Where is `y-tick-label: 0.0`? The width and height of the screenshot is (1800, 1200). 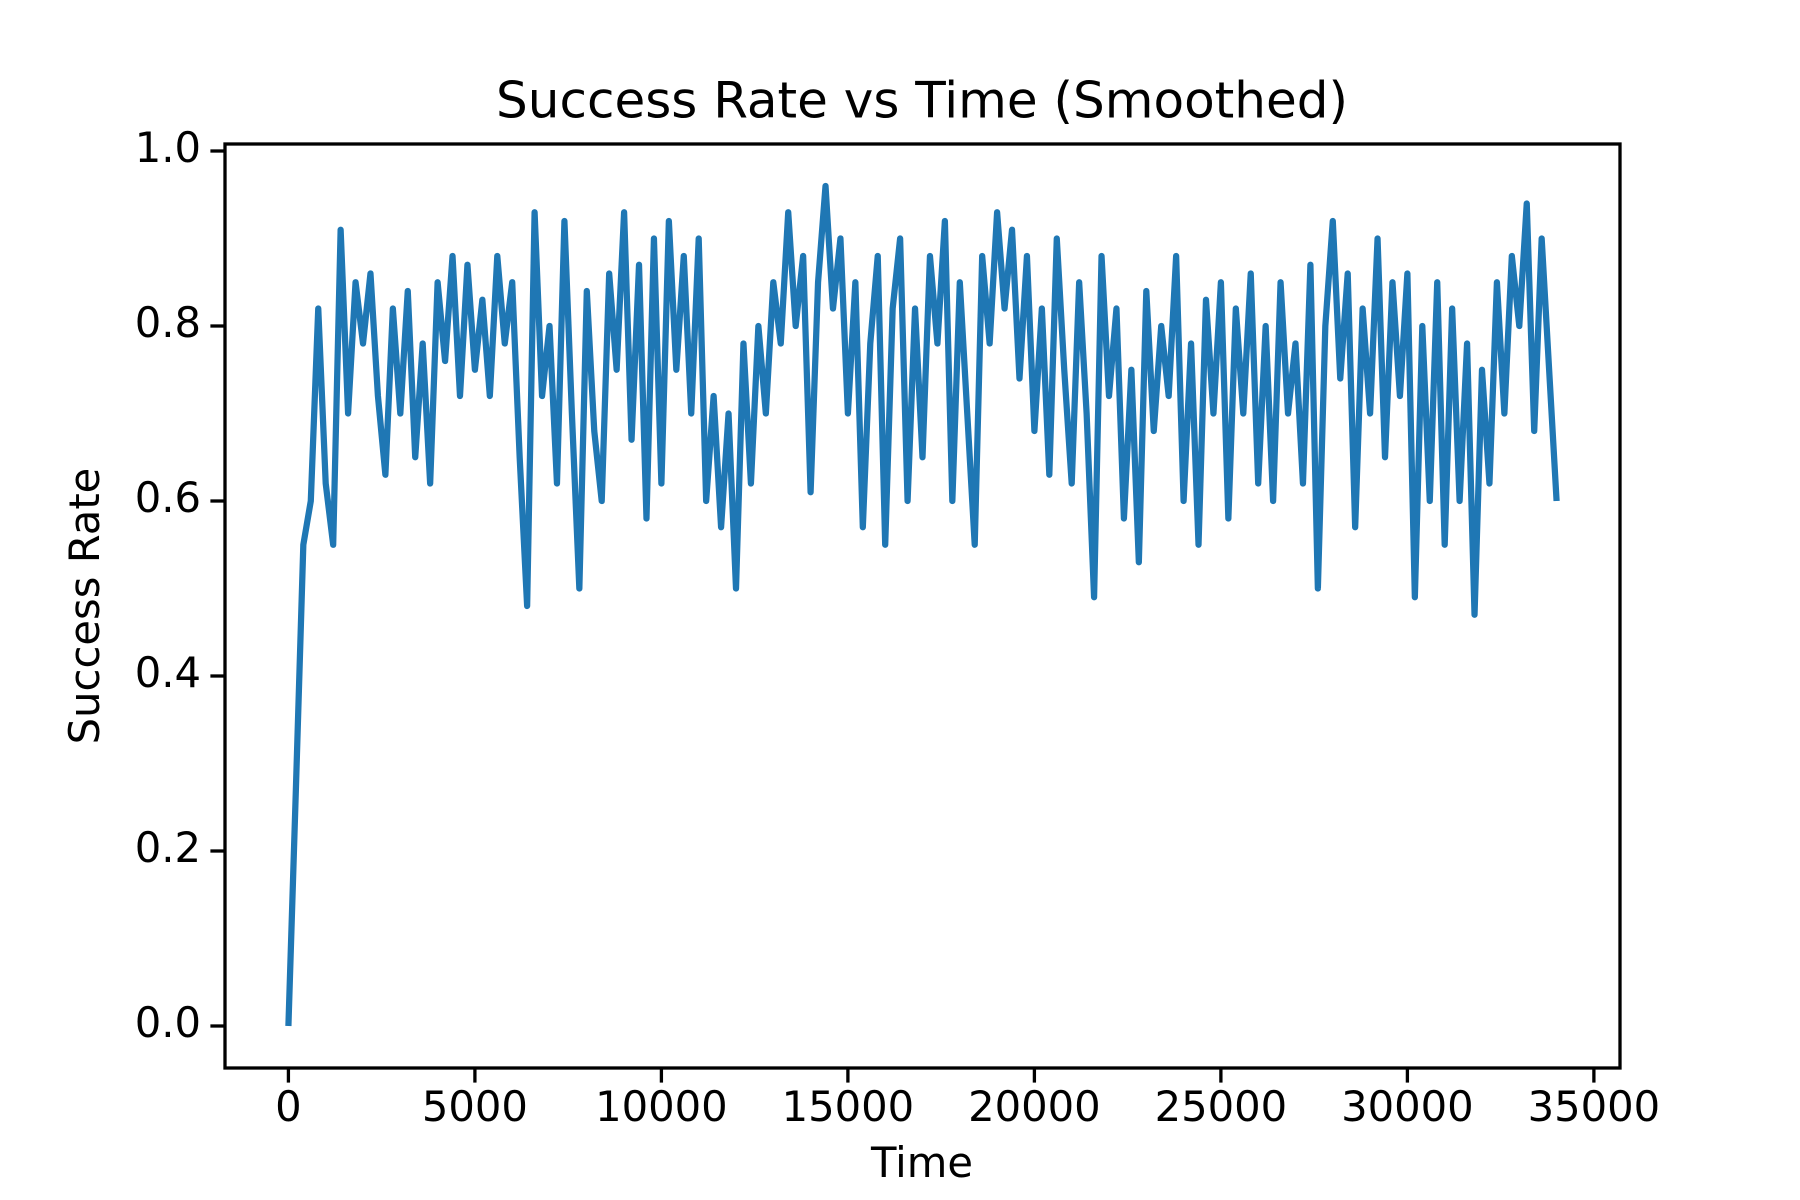 y-tick-label: 0.0 is located at coordinates (168, 1022).